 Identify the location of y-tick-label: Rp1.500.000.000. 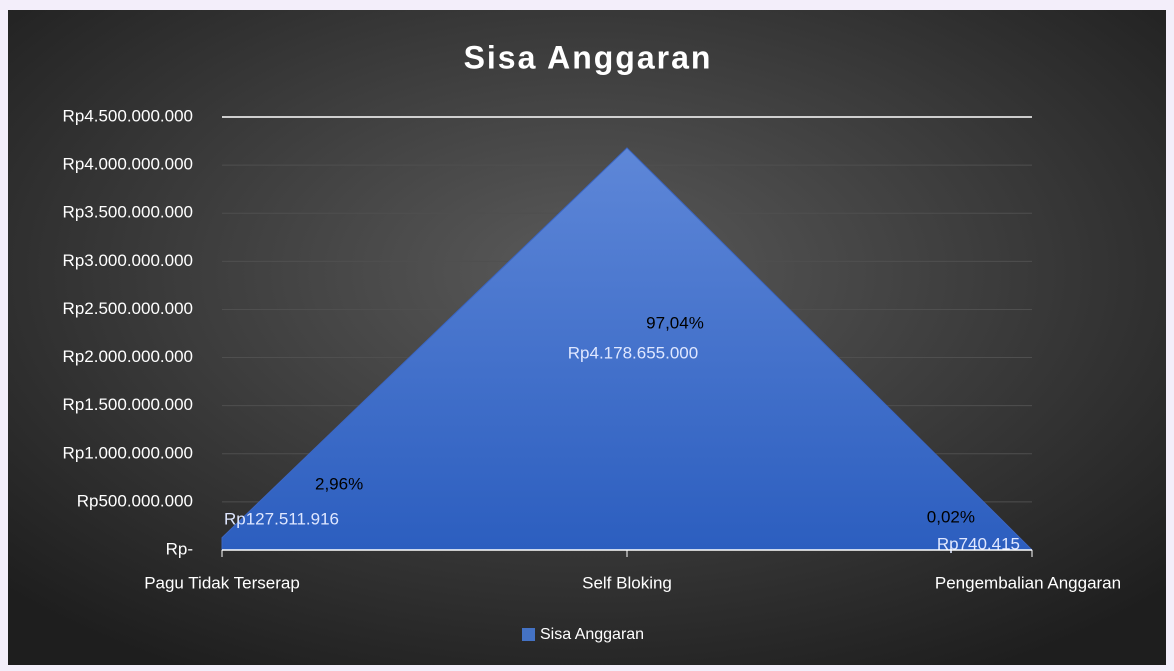
(128, 404).